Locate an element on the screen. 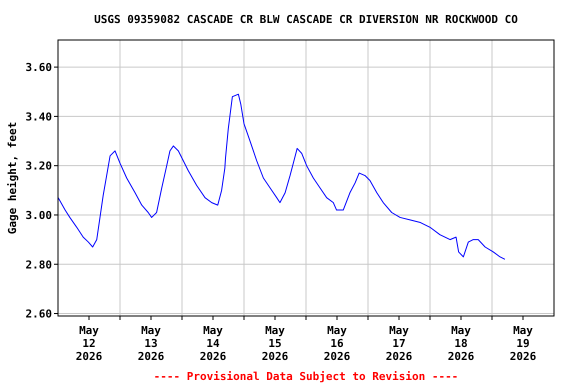 Image resolution: width=576 pixels, height=384 pixels. x-tick-label: May 12 2026 is located at coordinates (89, 343).